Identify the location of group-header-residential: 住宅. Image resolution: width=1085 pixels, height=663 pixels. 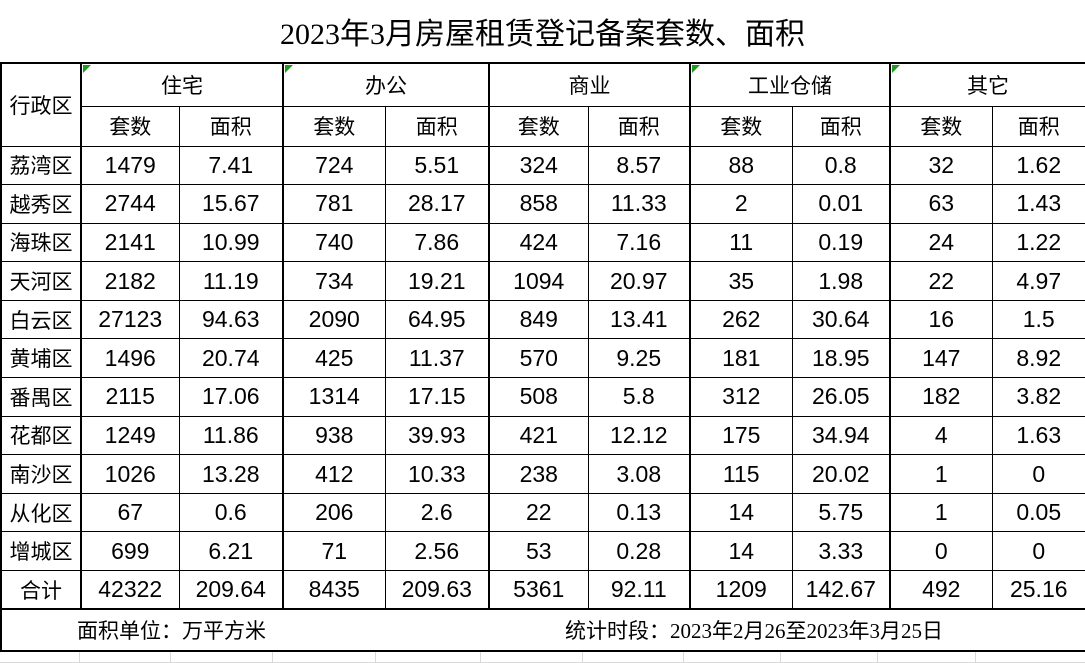
(182, 84).